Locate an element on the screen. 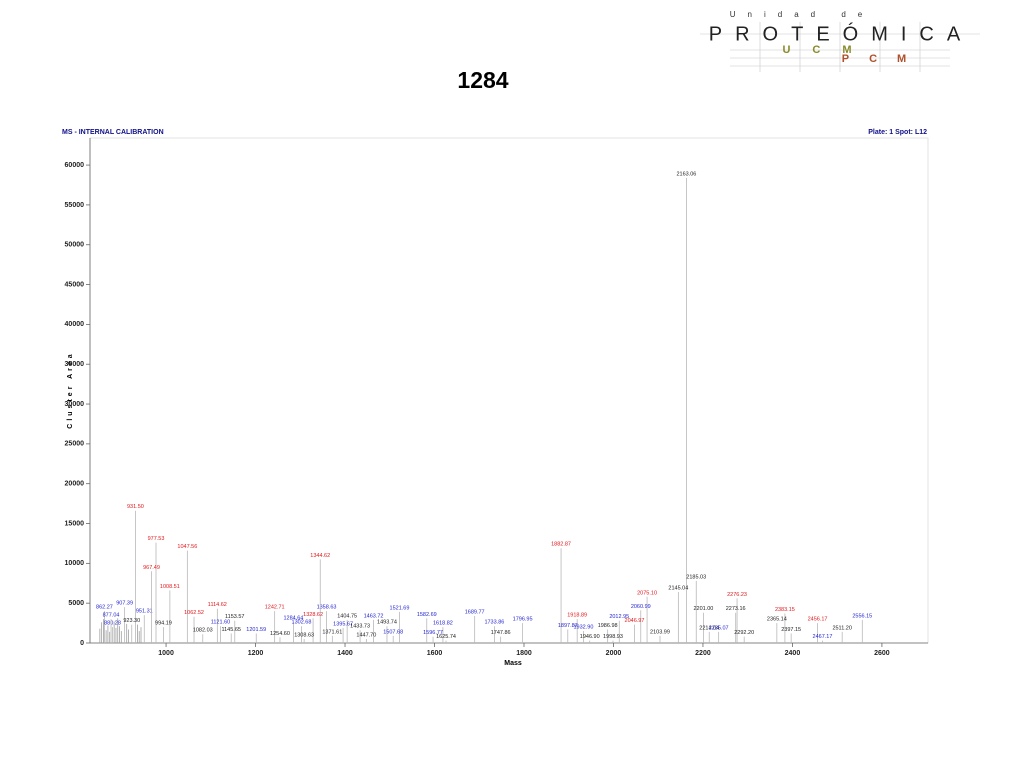 Image resolution: width=1024 pixels, height=768 pixels. subtitle-right: Plate: 1 Spot: L12 is located at coordinates (897, 132).